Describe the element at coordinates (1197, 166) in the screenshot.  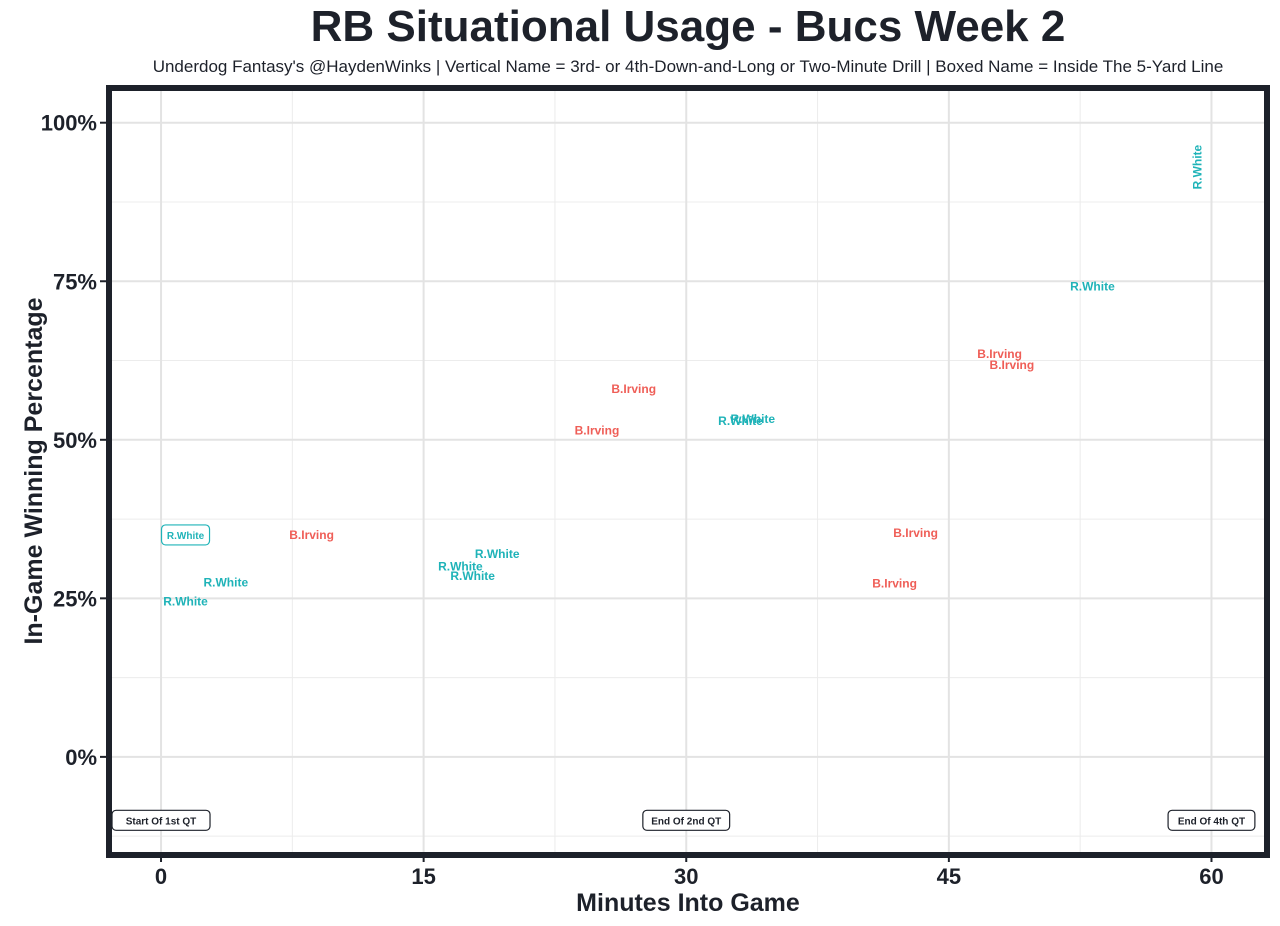
I see `point-r-white-vertical-label: R.White` at that location.